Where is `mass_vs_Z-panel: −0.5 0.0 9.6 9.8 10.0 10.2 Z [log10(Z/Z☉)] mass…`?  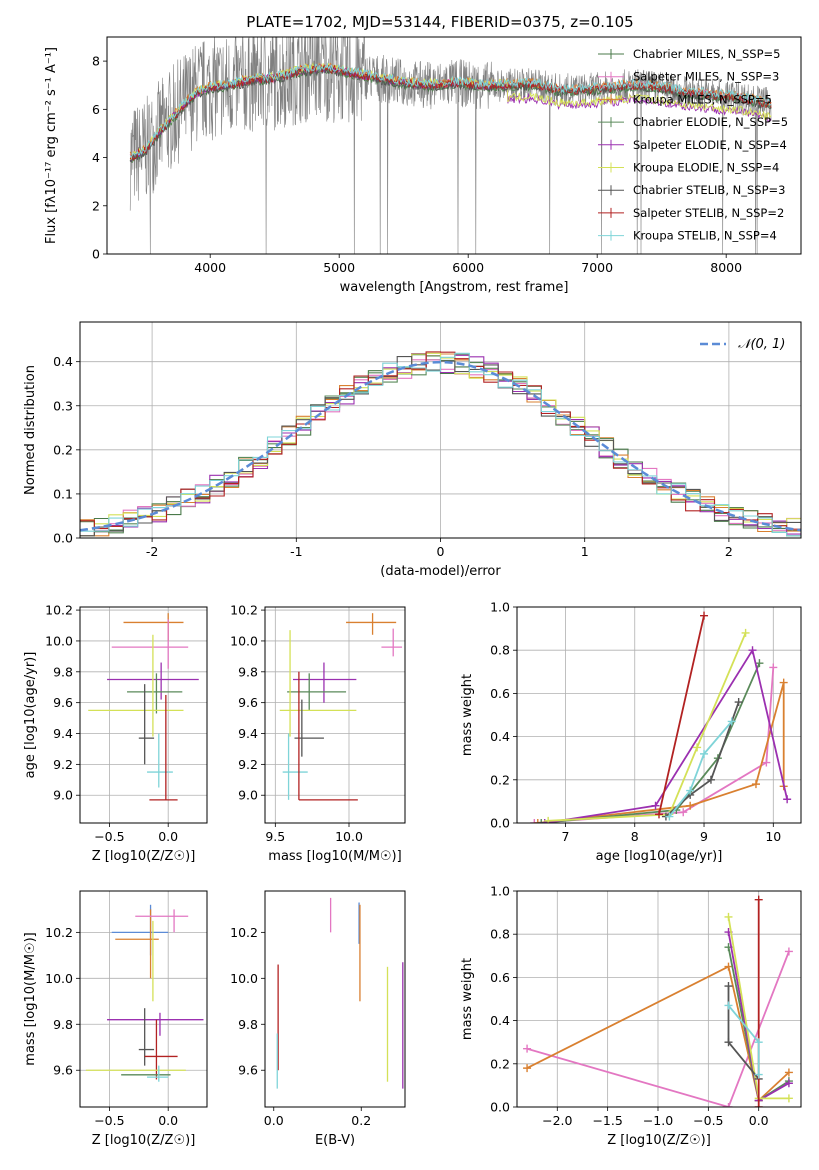 mass_vs_Z-panel: −0.5 0.0 9.6 9.8 10.0 10.2 Z [log10(Z/Z☉)] mass… is located at coordinates (115, 1019).